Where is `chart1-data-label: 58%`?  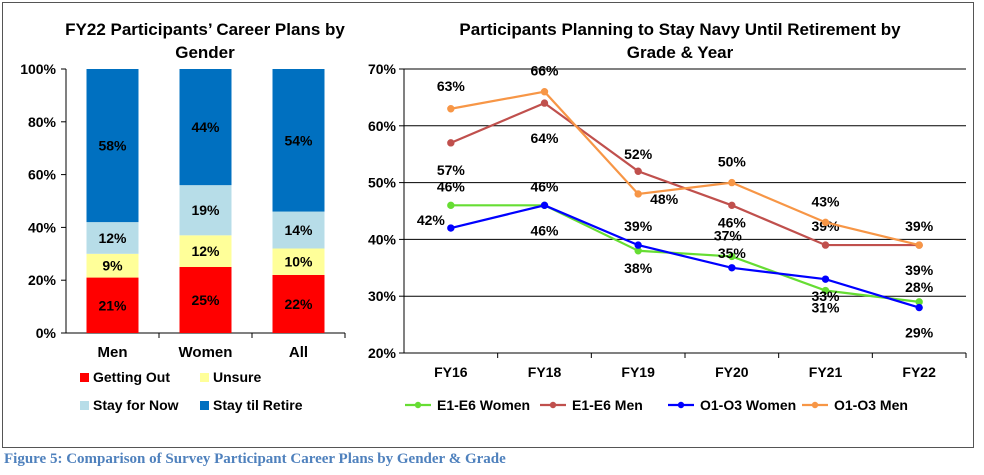
chart1-data-label: 58% is located at coordinates (112, 146).